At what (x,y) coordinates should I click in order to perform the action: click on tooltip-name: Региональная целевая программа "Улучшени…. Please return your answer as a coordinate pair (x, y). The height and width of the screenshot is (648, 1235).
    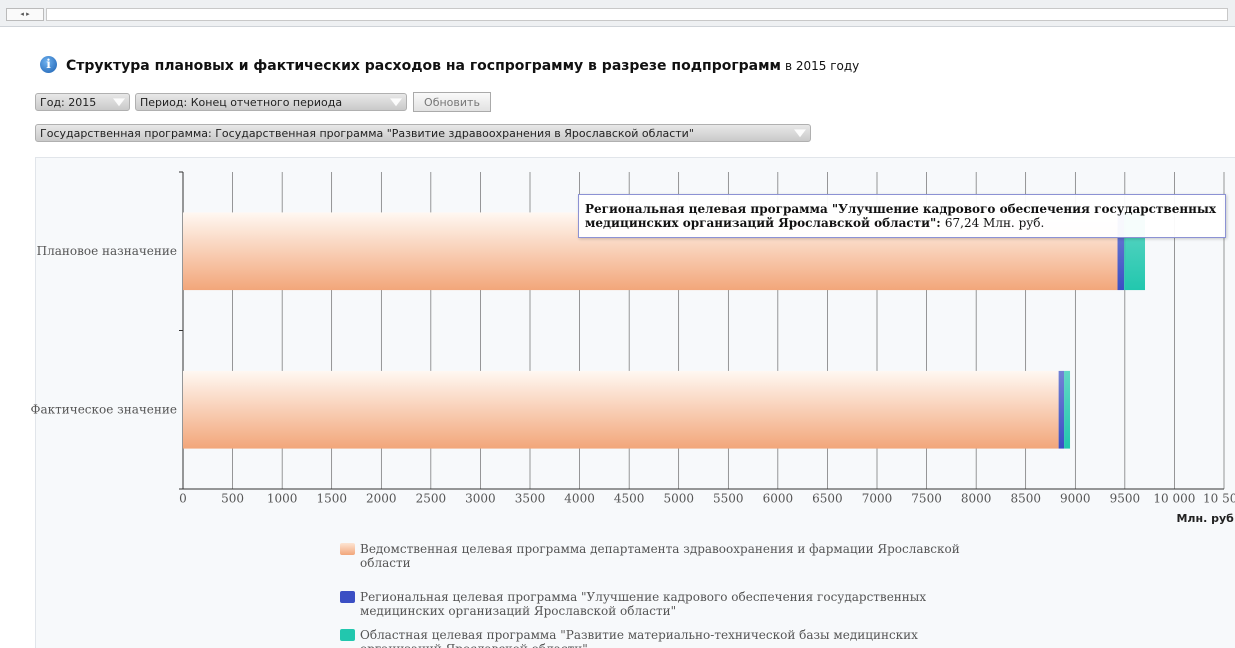
    Looking at the image, I should click on (900, 216).